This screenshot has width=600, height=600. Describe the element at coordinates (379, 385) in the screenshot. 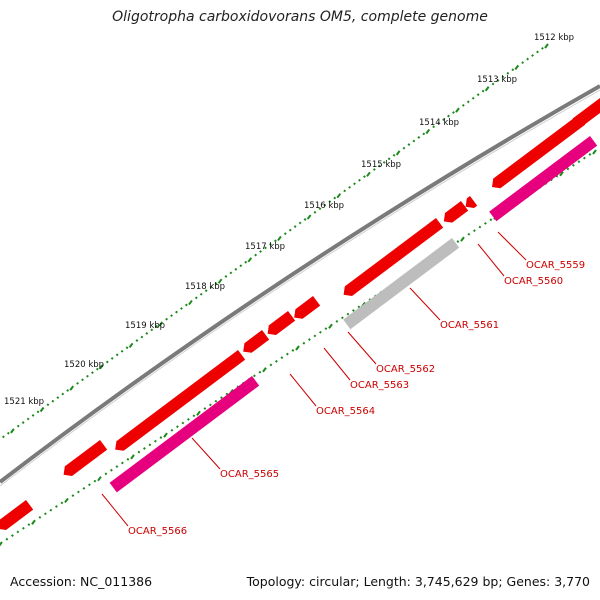

I see `gene-label-ocar_5563: OCAR_5563` at that location.